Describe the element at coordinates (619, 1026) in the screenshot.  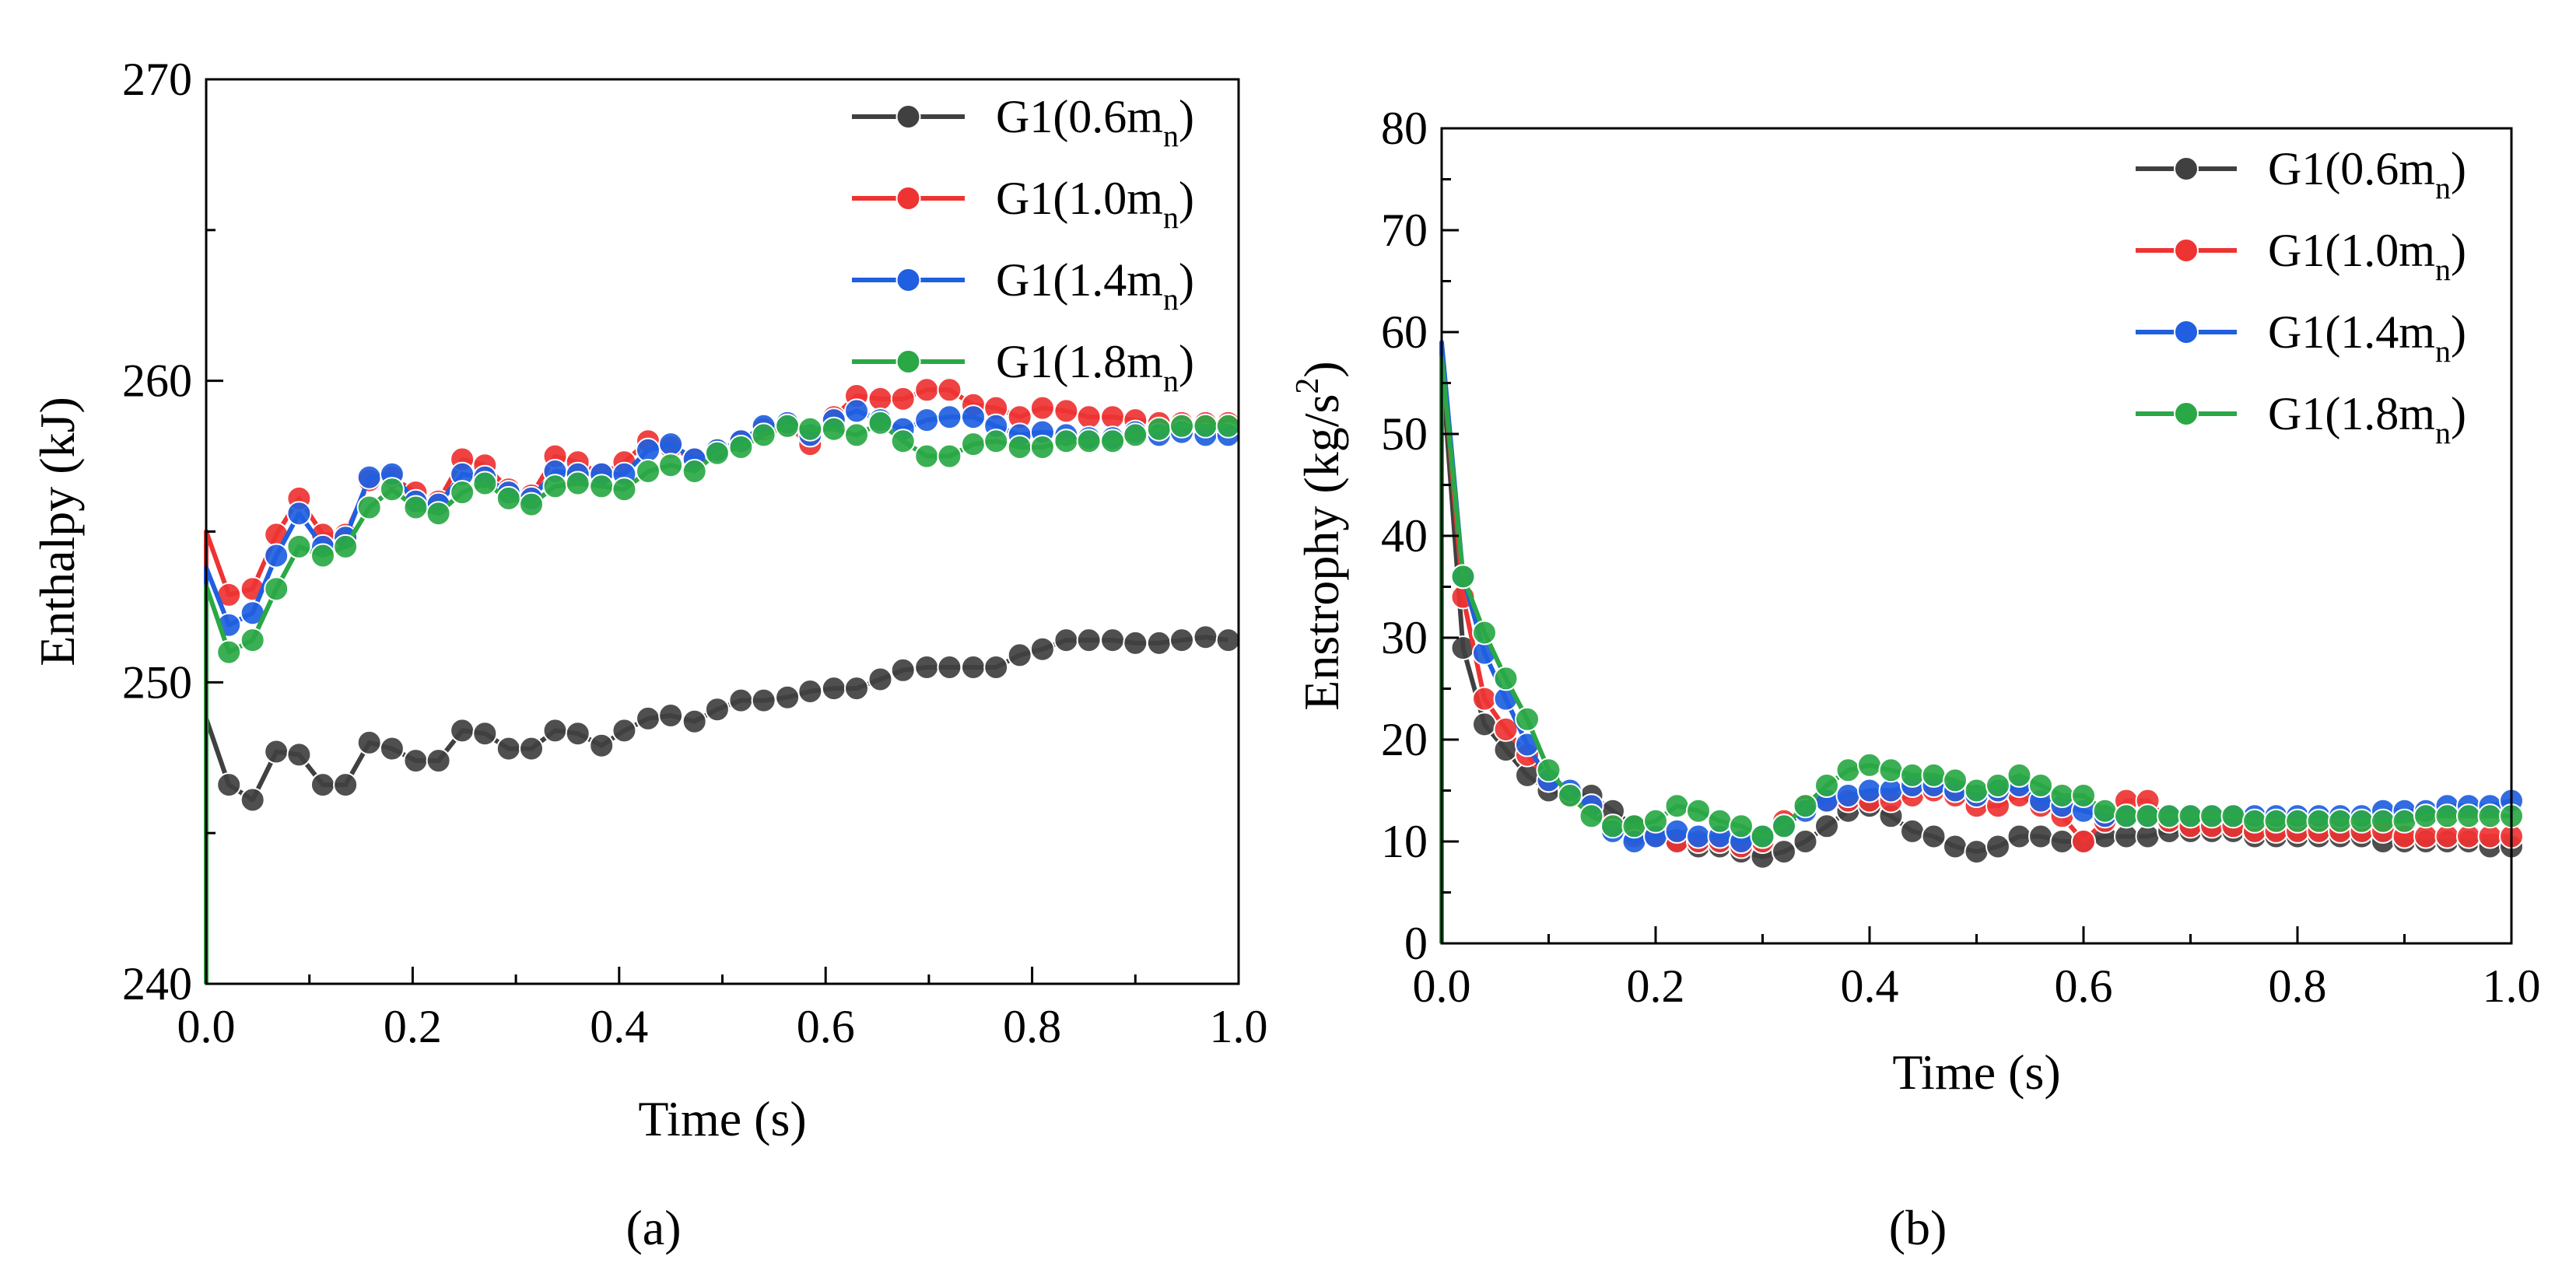
I see `x-tick-label-a-2: 0.4` at that location.